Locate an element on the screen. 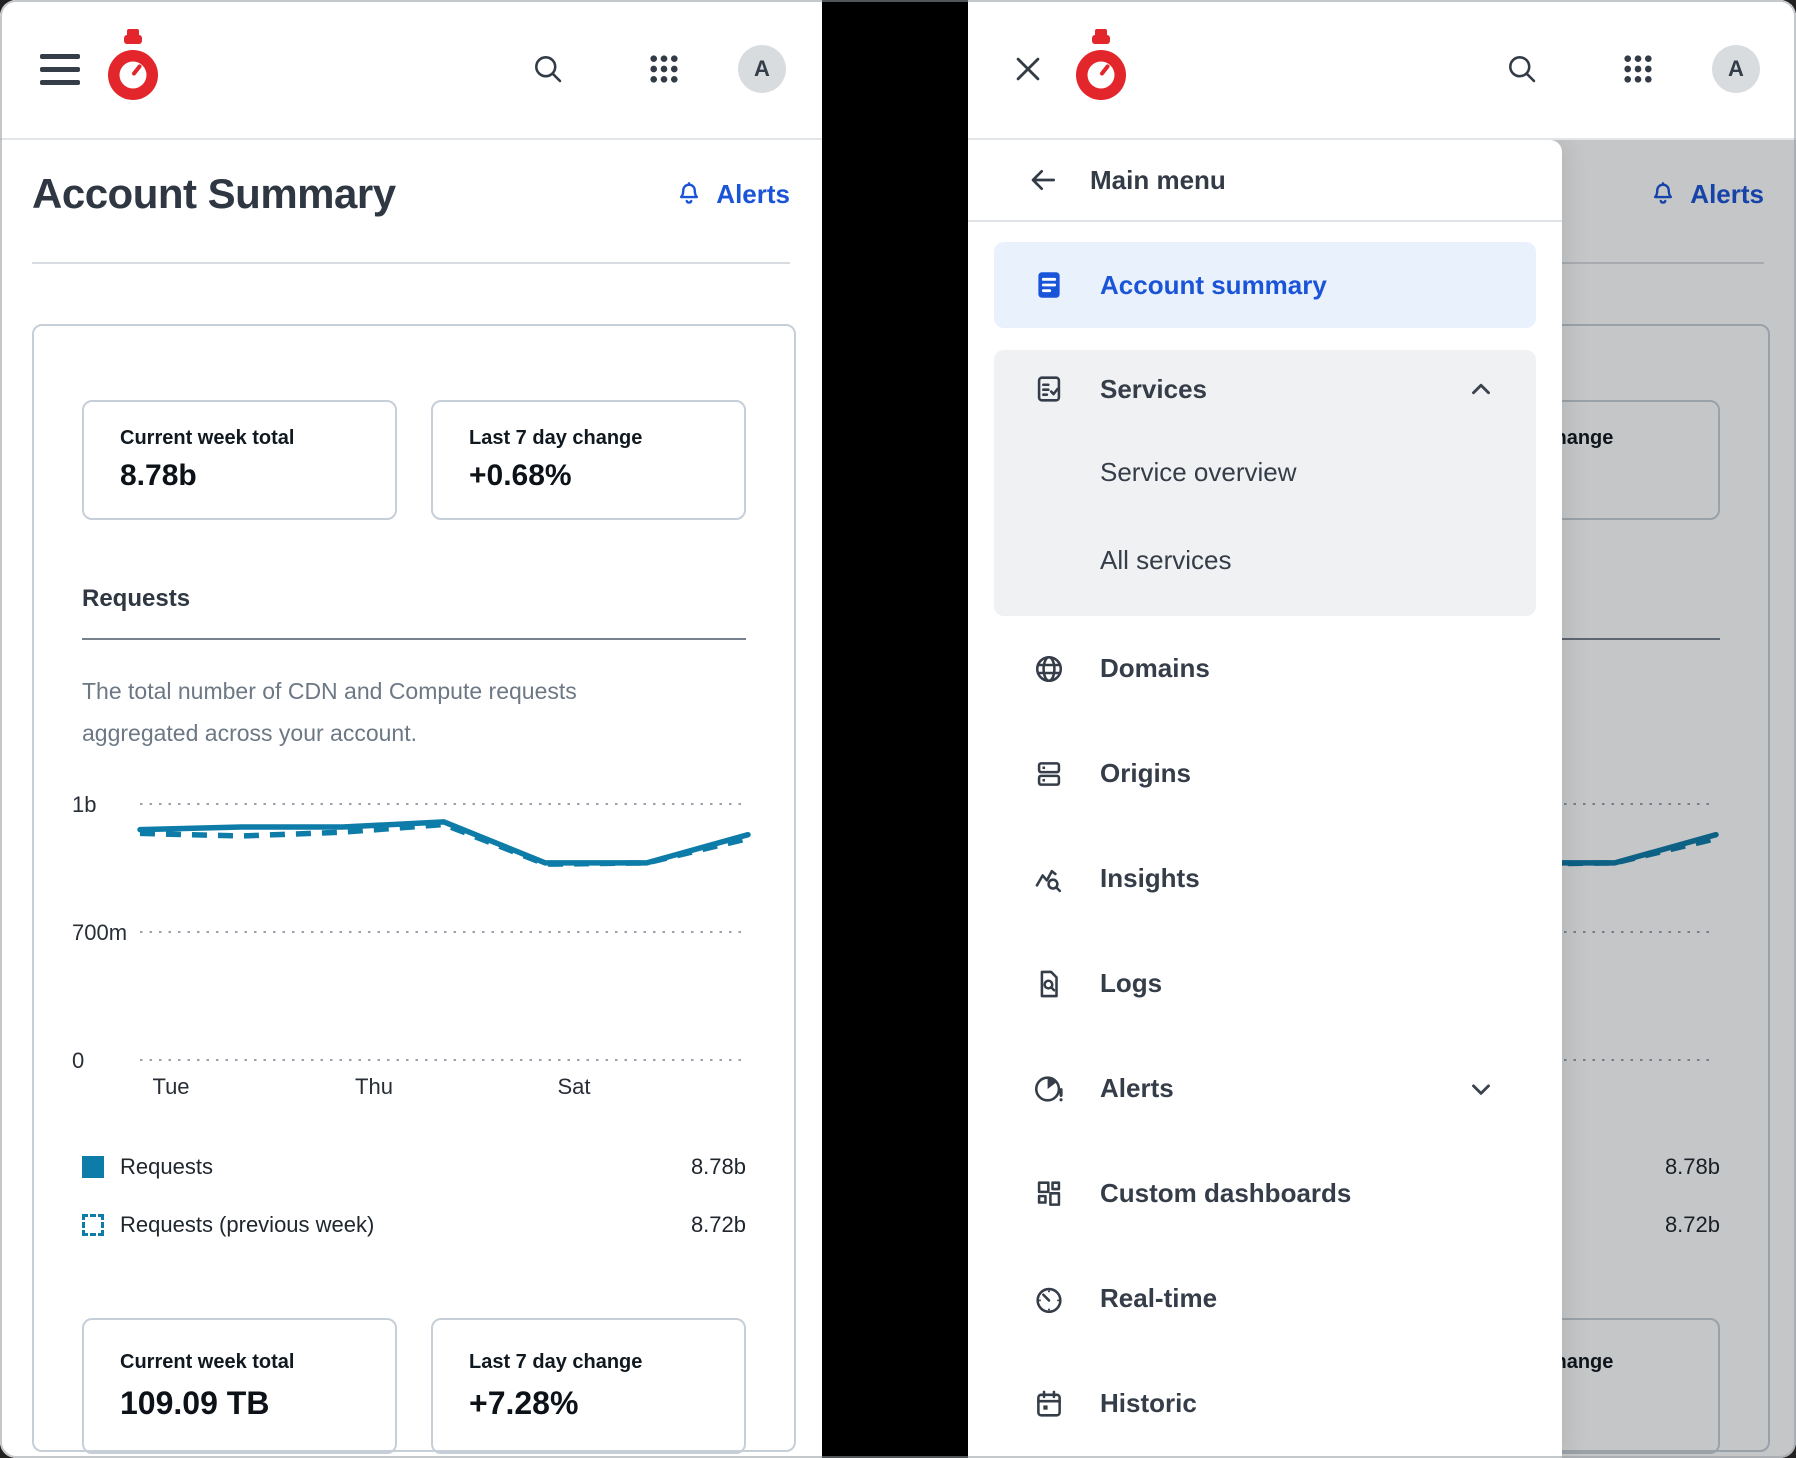 Image resolution: width=1796 pixels, height=1458 pixels. menu-item-account-summary: Account summary is located at coordinates (1265, 285).